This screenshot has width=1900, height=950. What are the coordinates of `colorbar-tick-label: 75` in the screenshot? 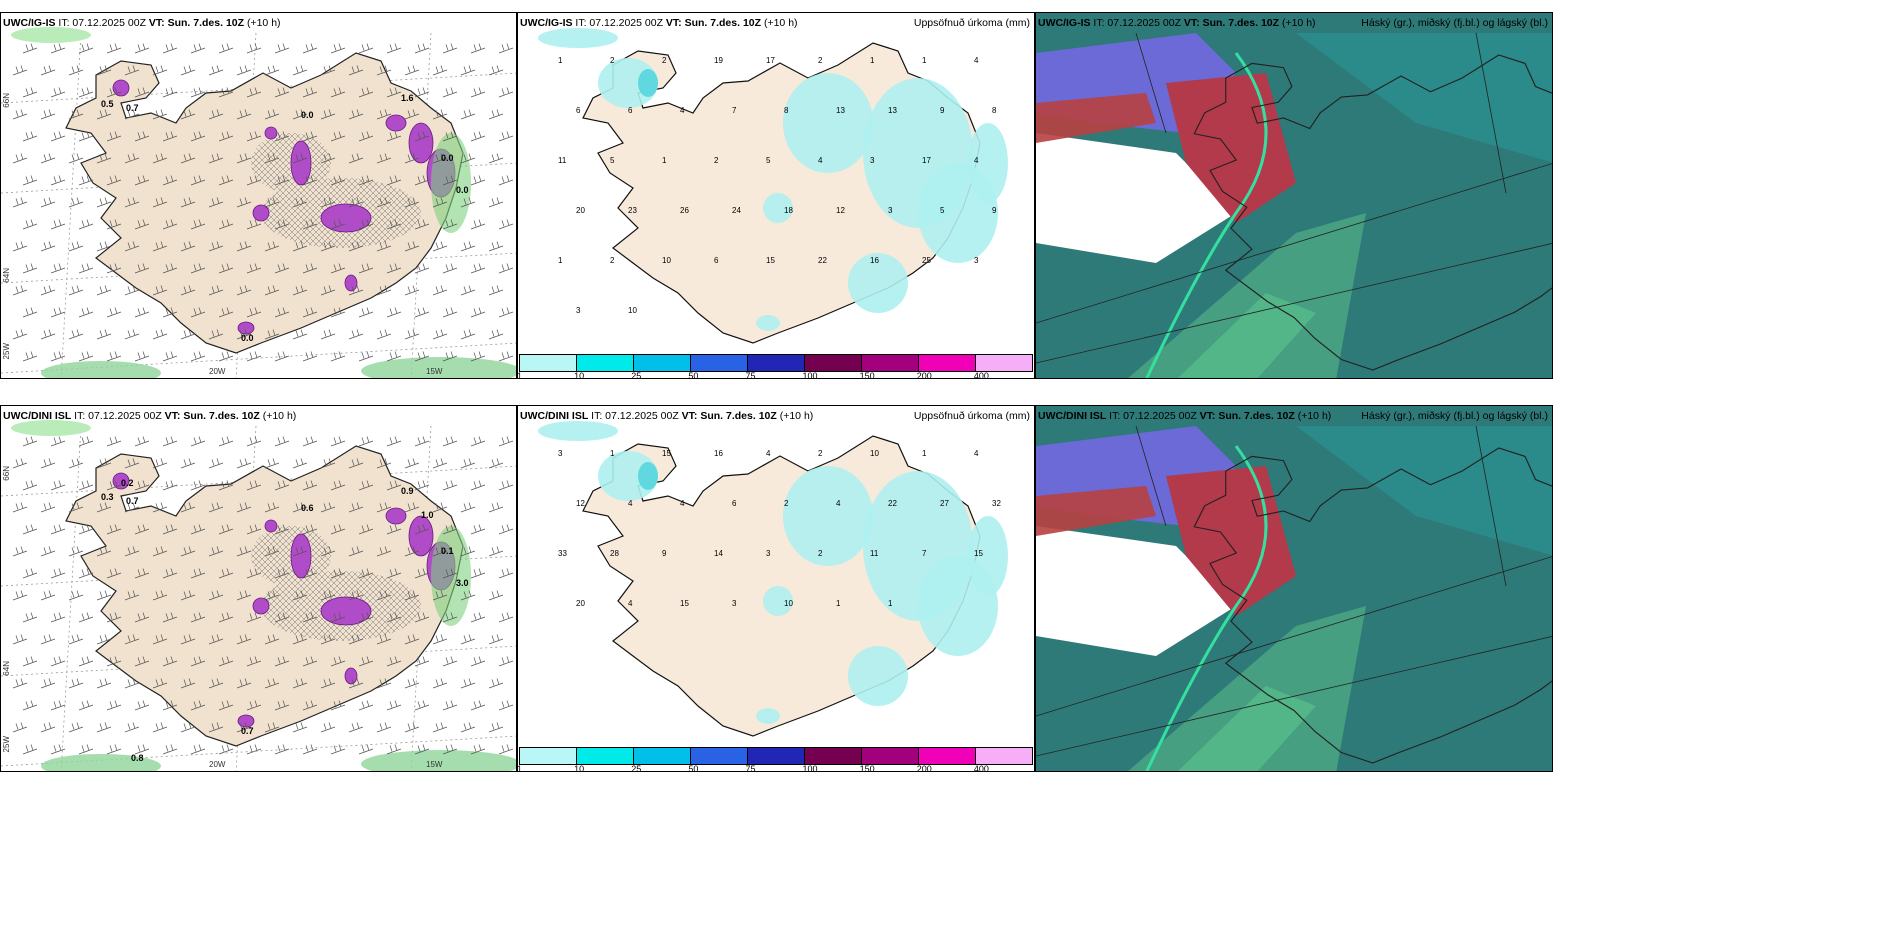 It's located at (750, 375).